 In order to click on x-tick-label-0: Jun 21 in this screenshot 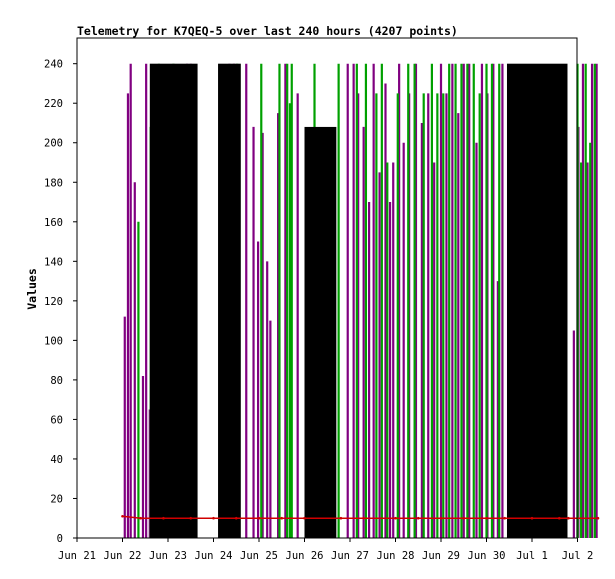, I will do `click(77, 556)`.